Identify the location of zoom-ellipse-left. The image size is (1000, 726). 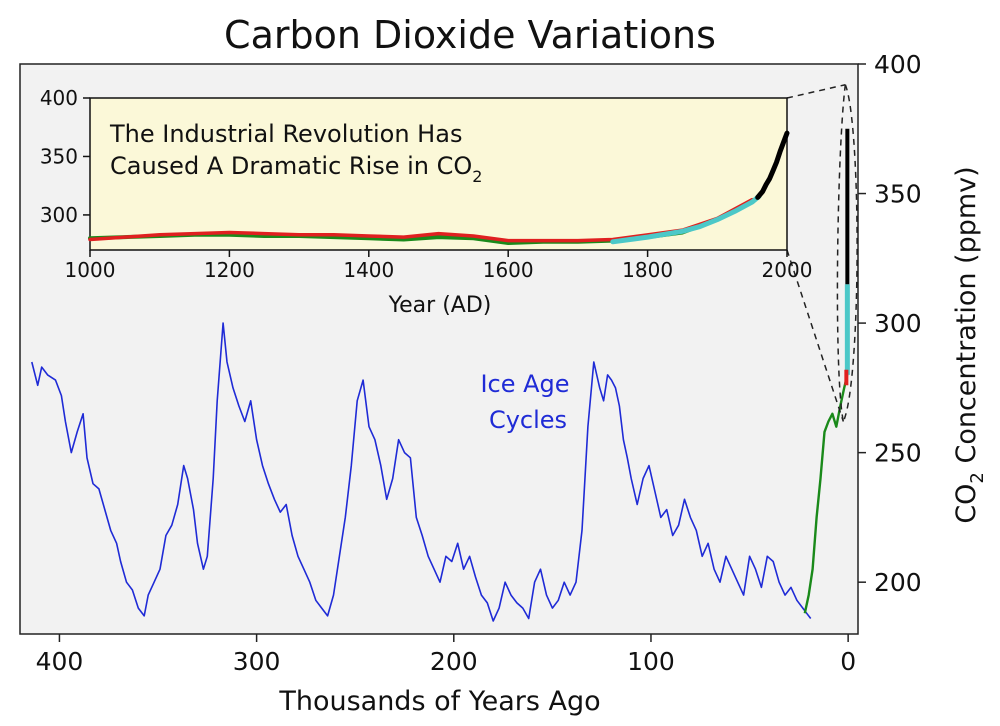
(841, 253).